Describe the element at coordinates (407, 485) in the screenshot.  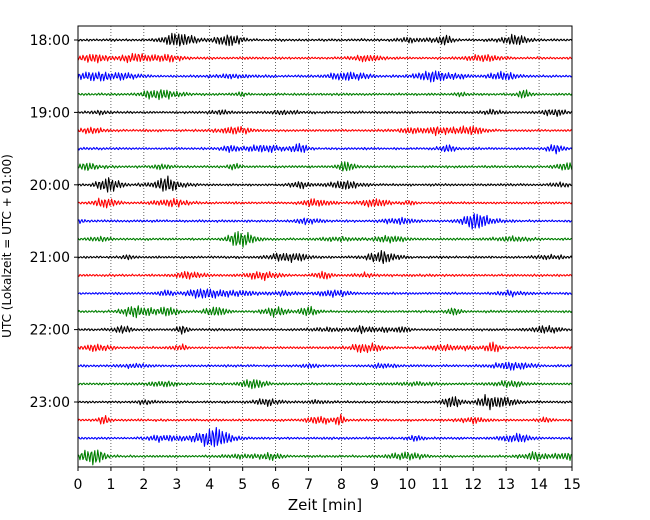
I see `x-tick-label-10: 10` at that location.